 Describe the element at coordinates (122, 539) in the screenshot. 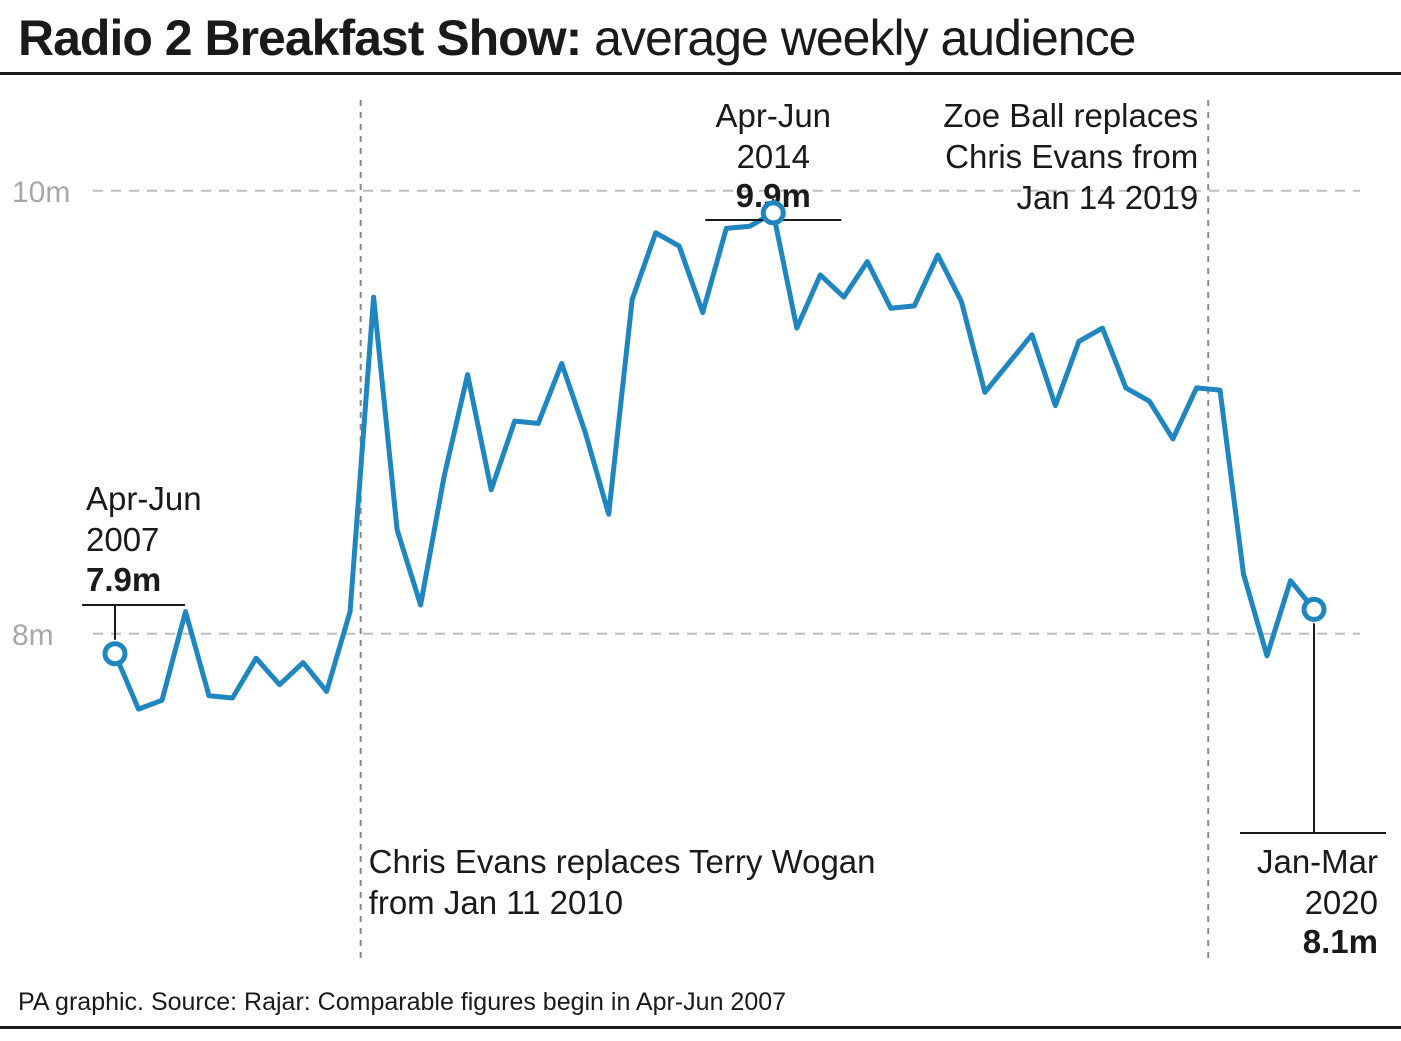

I see `annotation-start-line-1: 2007` at that location.